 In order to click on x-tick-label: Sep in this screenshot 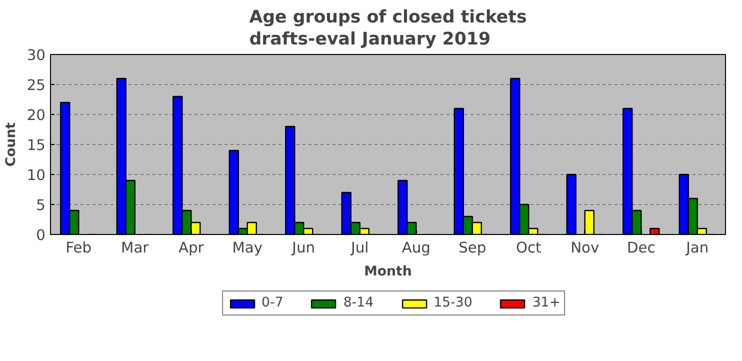, I will do `click(472, 248)`.